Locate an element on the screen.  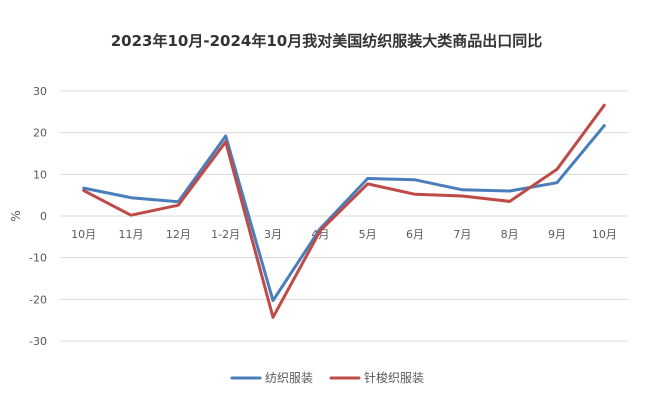
x-tick-label: 9月 is located at coordinates (557, 234).